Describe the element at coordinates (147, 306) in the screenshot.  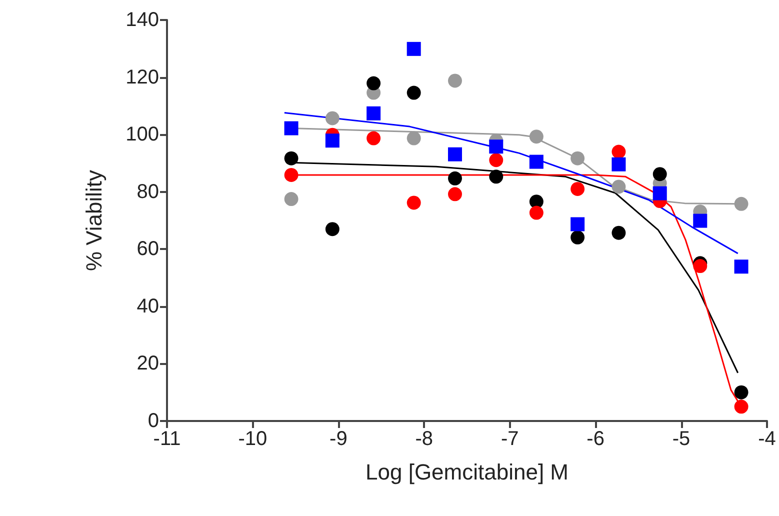
I see `y-tick-label: 40` at that location.